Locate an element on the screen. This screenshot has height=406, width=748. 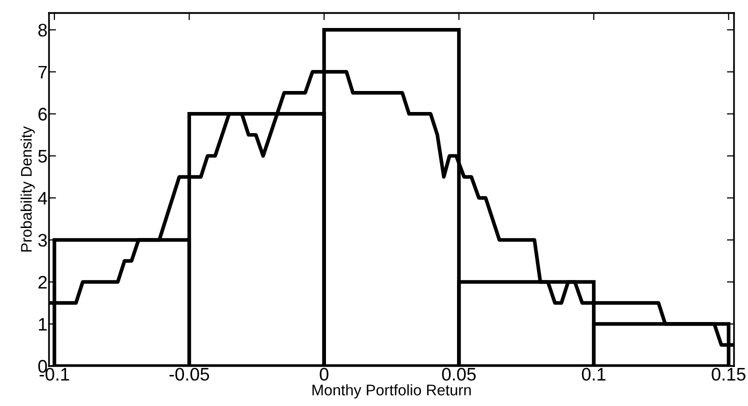
y-tick-label: 2 is located at coordinates (42, 282).